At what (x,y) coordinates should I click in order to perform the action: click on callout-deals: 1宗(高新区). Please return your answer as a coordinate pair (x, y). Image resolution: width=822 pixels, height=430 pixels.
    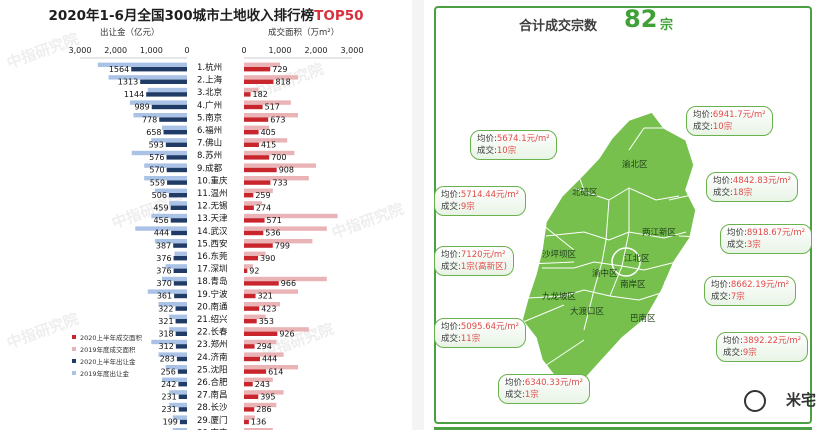
    Looking at the image, I should click on (483, 267).